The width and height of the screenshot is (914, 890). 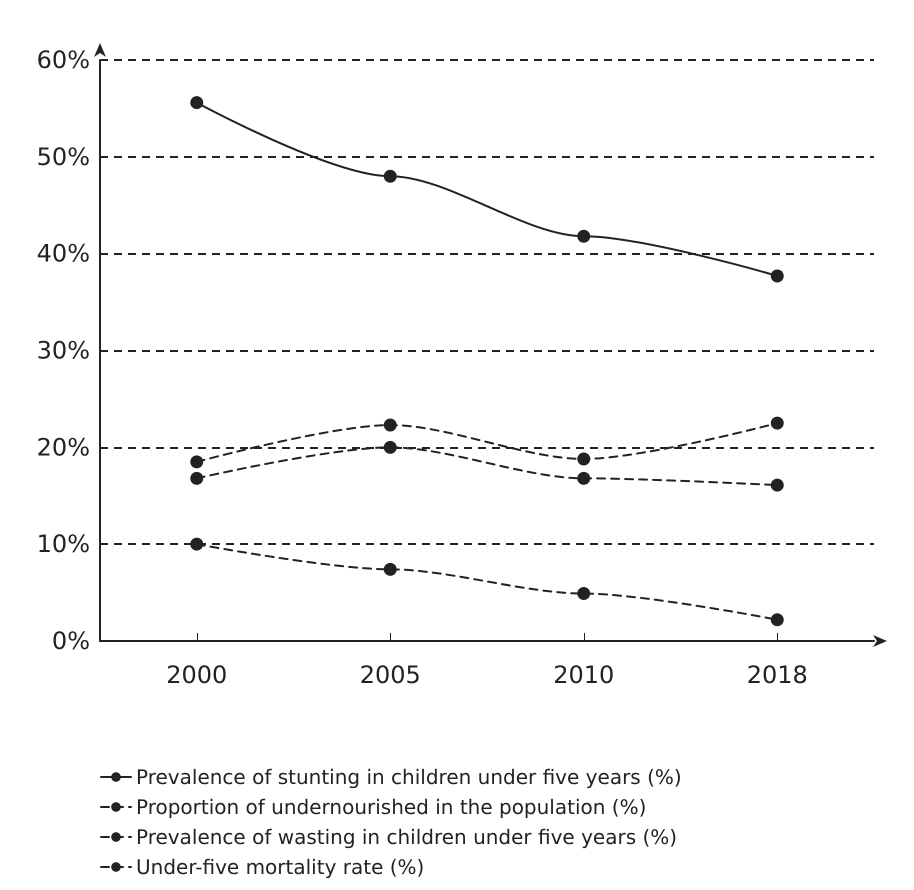 I want to click on x-tick-label: 2000, so click(x=197, y=675).